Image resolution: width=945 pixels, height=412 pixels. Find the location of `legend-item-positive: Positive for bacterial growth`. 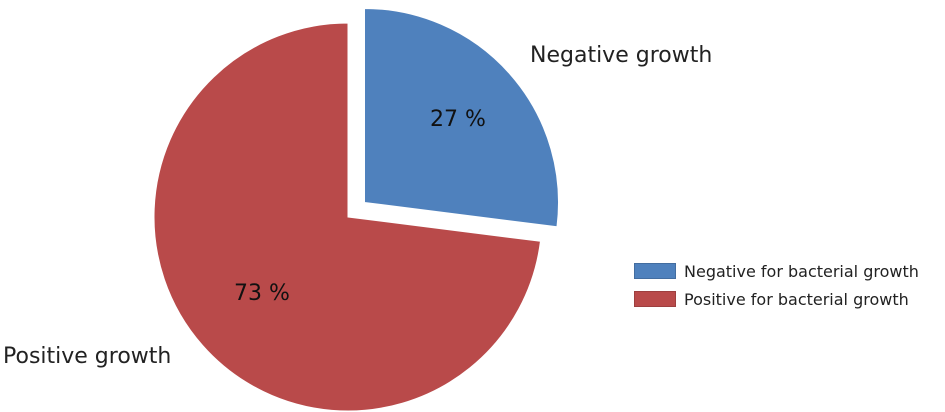

legend-item-positive: Positive for bacterial growth is located at coordinates (776, 299).